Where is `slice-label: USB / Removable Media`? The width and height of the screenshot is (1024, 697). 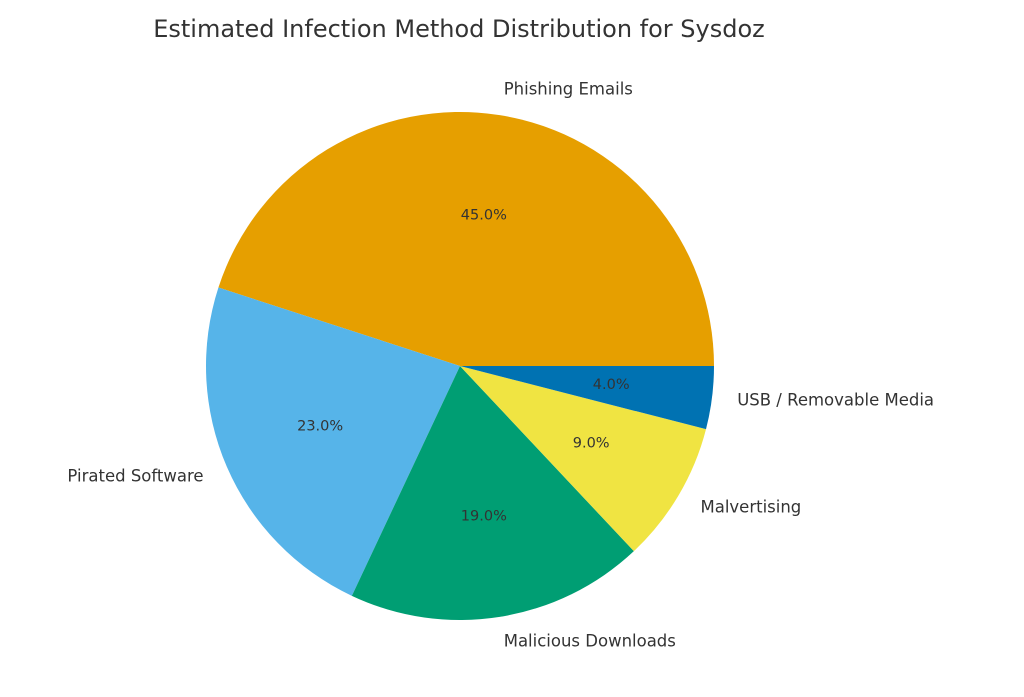
slice-label: USB / Removable Media is located at coordinates (835, 400).